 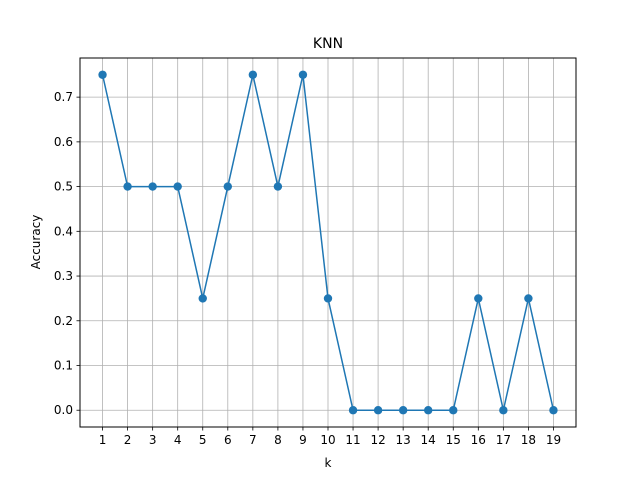 What do you see at coordinates (63, 366) in the screenshot?
I see `y-tick-label: 0.1` at bounding box center [63, 366].